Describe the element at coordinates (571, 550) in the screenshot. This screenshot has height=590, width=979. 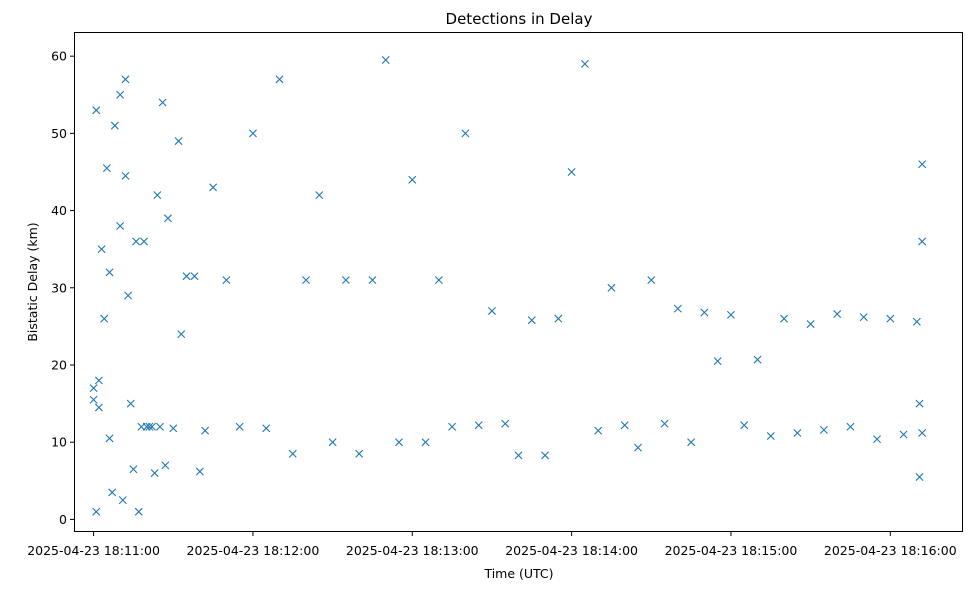
I see `x-tick-label: 2025-04-23 18:14:00` at that location.